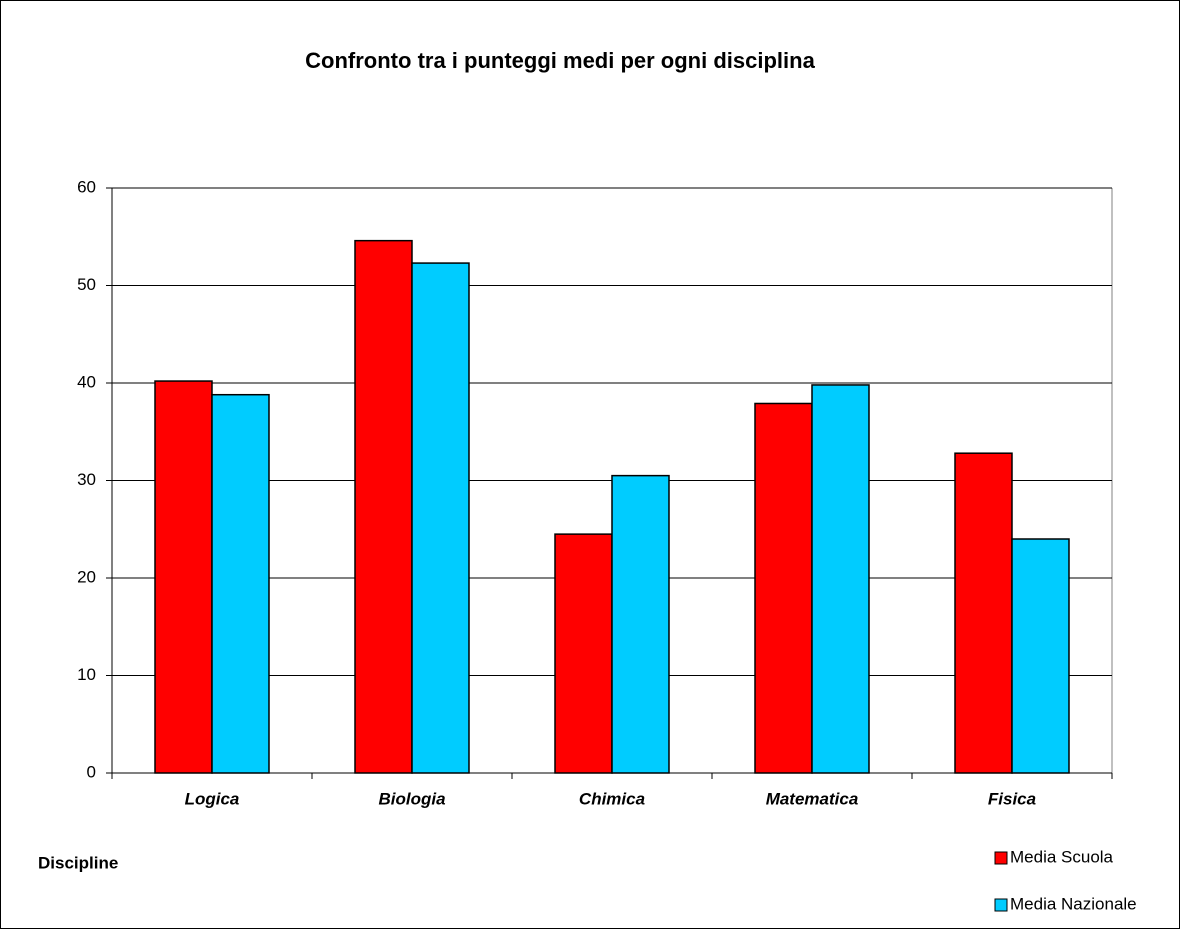  Describe the element at coordinates (86, 674) in the screenshot. I see `y-tick-label: 10` at that location.